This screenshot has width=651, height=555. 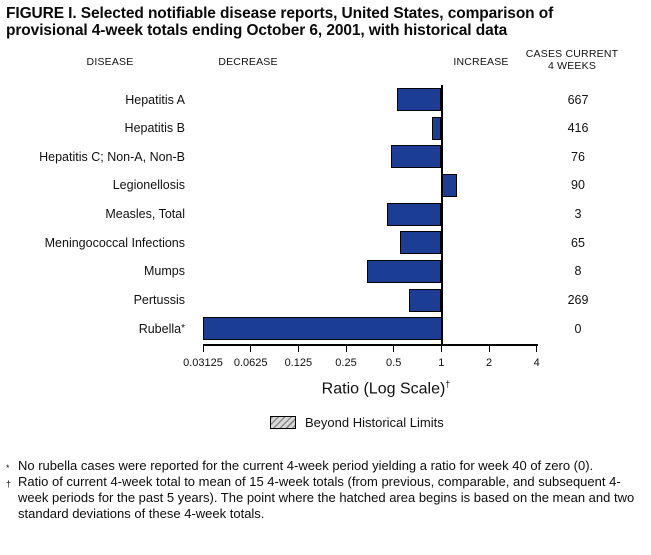 What do you see at coordinates (578, 156) in the screenshot?
I see `cases-value: 76` at bounding box center [578, 156].